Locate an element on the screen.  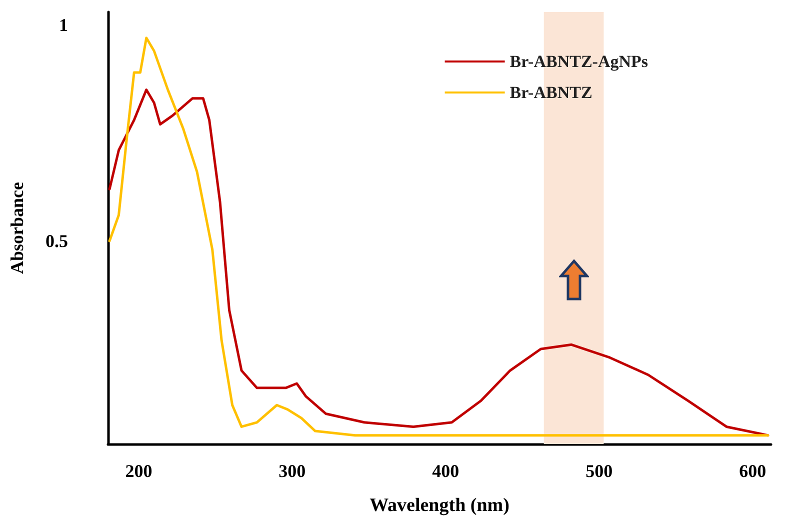
legend-label: Br-ABNTZ-AgNPs is located at coordinates (579, 61).